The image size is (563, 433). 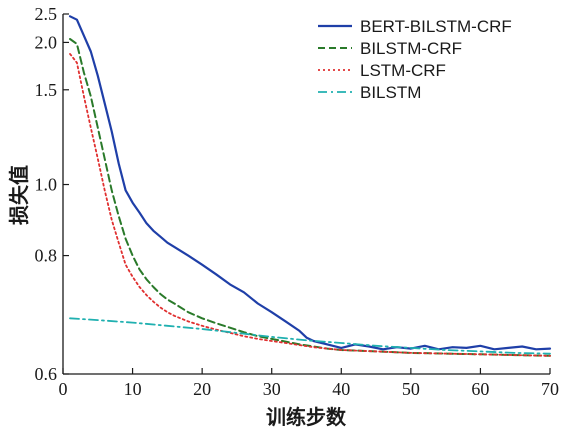 What do you see at coordinates (415, 59) in the screenshot?
I see `legend: BERT-BILSTM-CRF BILSTM-CRF LSTM-CRF BILSTM` at bounding box center [415, 59].